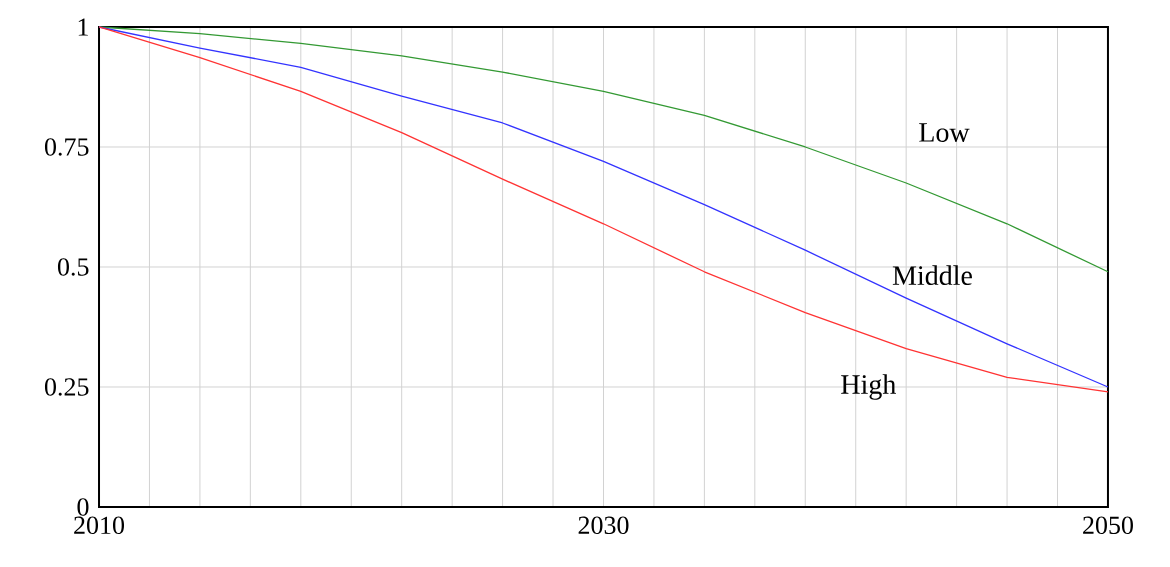 The height and width of the screenshot is (567, 1170). What do you see at coordinates (603, 525) in the screenshot?
I see `x-tick-label: 2030` at bounding box center [603, 525].